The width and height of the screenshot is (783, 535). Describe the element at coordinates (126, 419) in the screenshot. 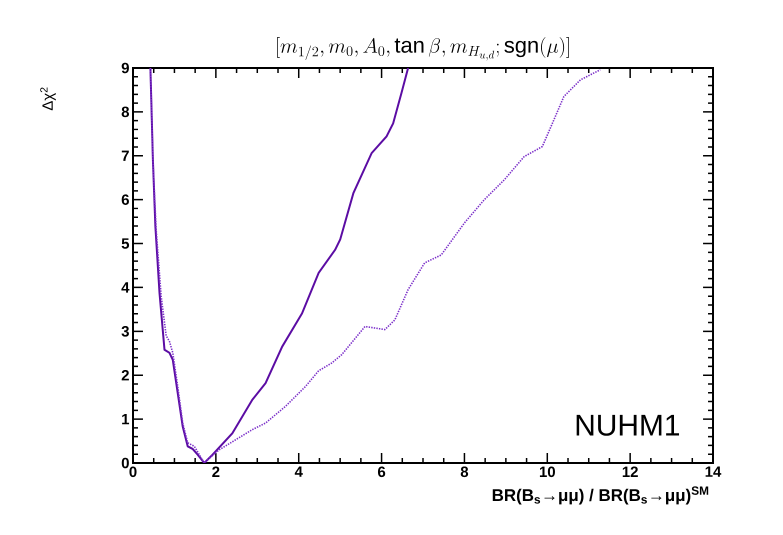

I see `y-tick-label: 1` at that location.